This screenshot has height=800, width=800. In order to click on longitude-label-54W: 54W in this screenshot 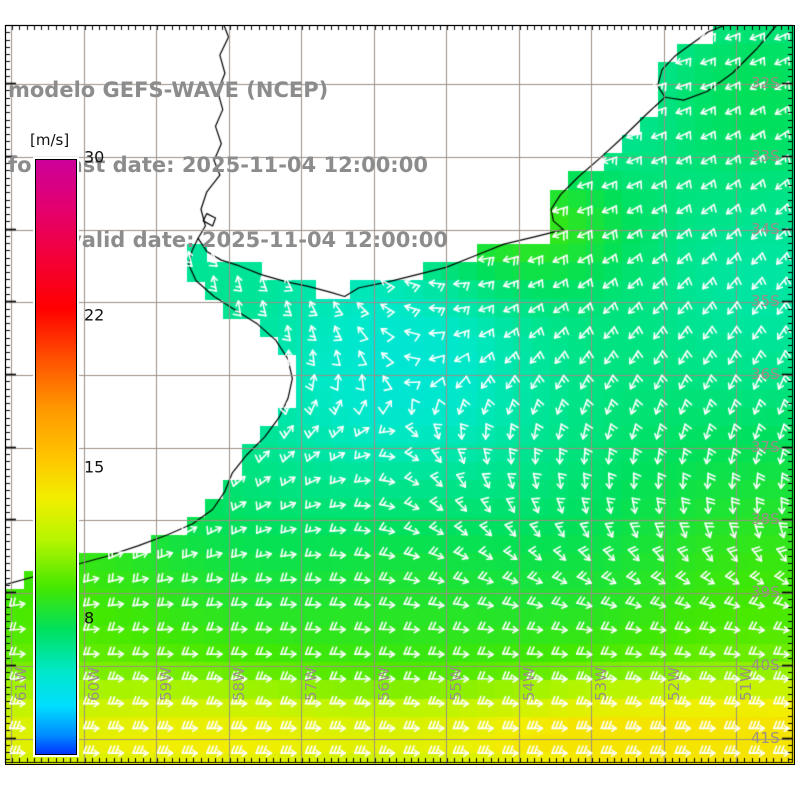, I will do `click(528, 684)`.